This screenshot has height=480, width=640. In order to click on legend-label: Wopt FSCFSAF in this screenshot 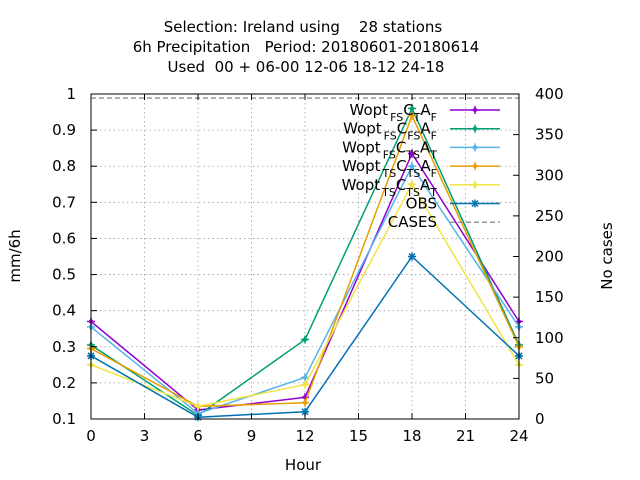, I will do `click(390, 131)`.